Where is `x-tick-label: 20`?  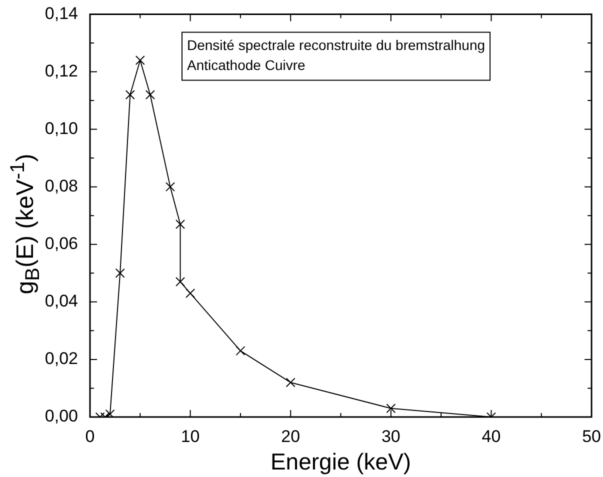
x-tick-label: 20 is located at coordinates (290, 436).